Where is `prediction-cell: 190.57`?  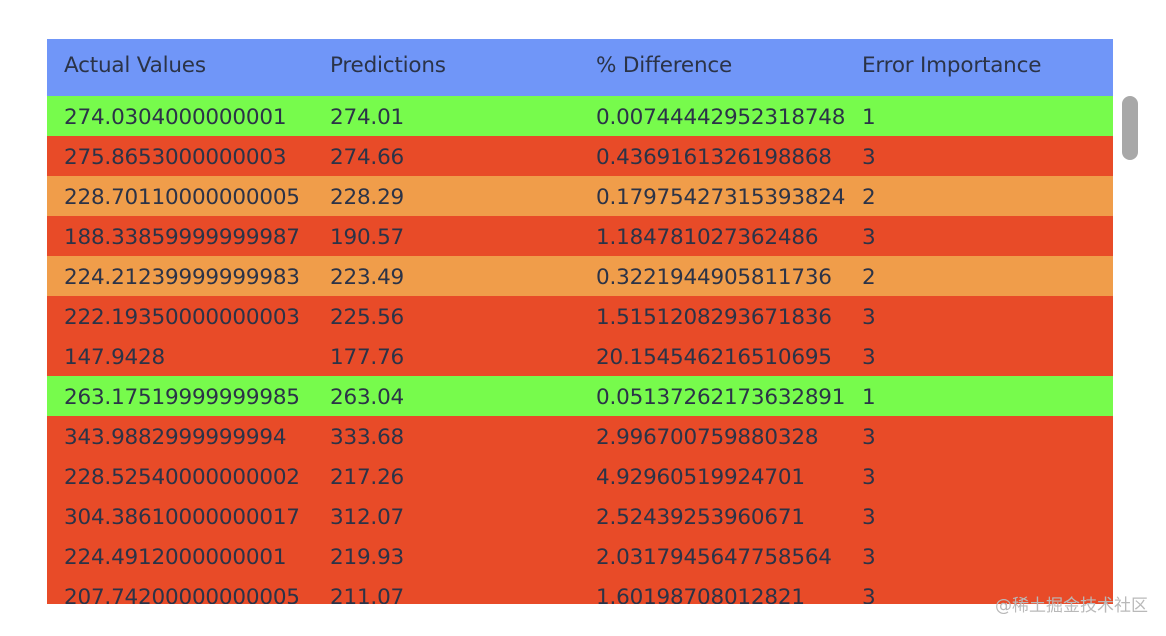 prediction-cell: 190.57 is located at coordinates (367, 237).